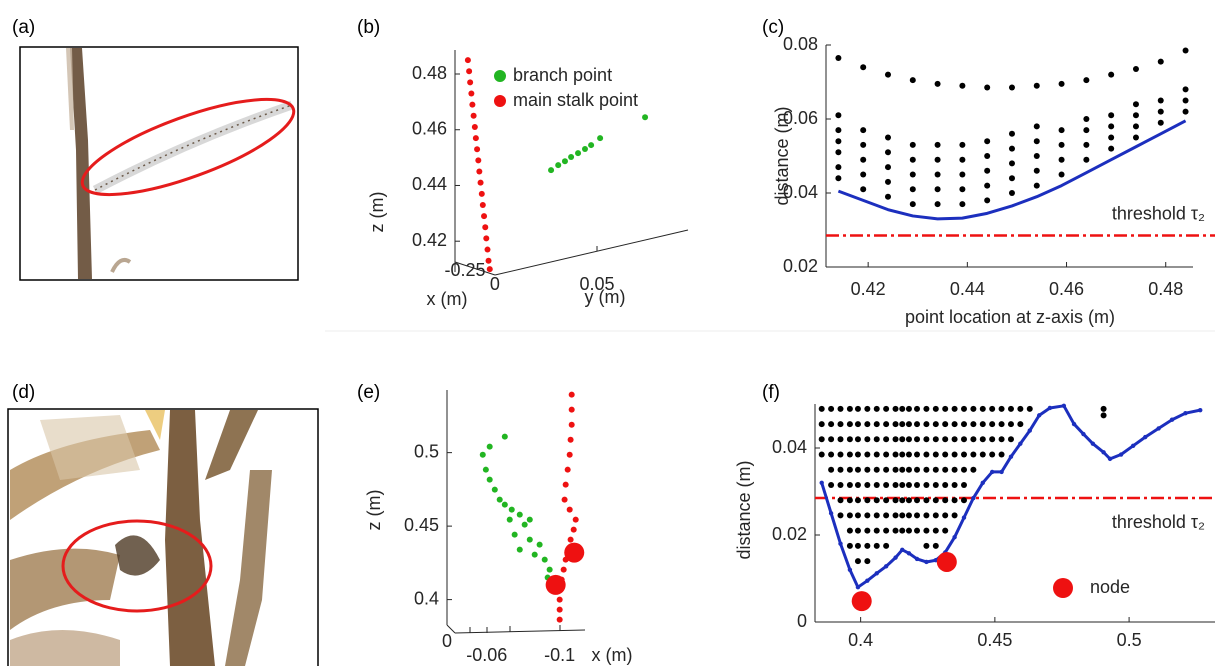 The width and height of the screenshot is (1217, 666). Describe the element at coordinates (800, 266) in the screenshot. I see `y-tick-label: 0.02` at that location.